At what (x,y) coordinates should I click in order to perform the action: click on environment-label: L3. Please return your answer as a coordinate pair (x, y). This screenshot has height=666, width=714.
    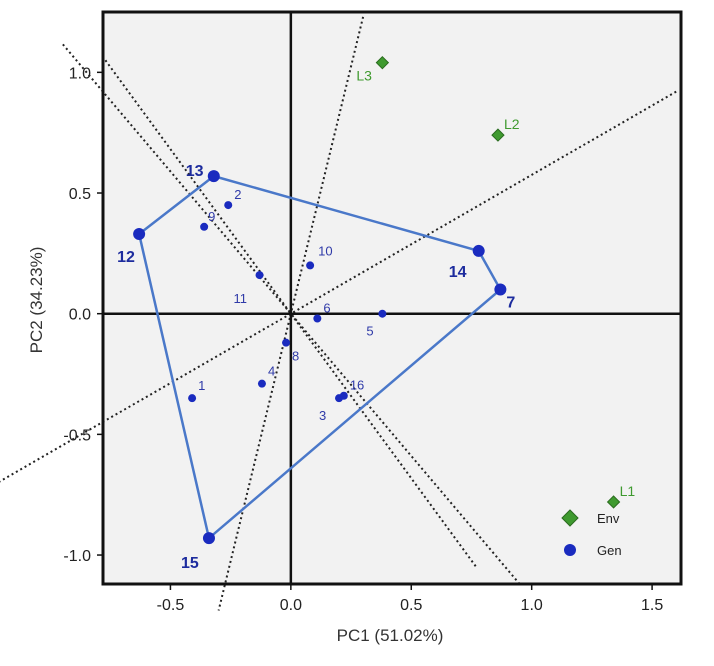
    Looking at the image, I should click on (364, 76).